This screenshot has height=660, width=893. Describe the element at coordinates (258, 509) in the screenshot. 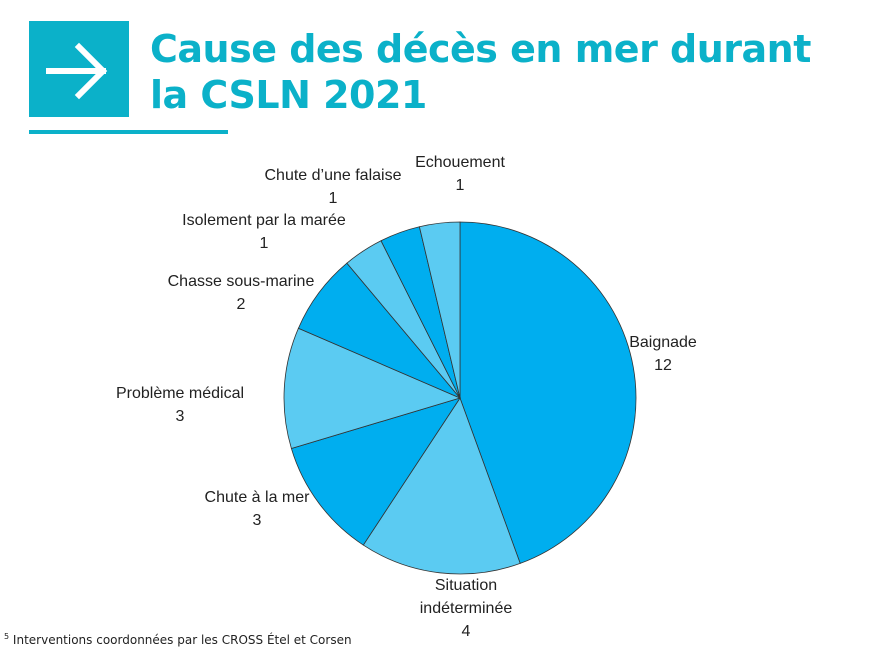

I see `slice-label: Chute à la mer 3` at that location.